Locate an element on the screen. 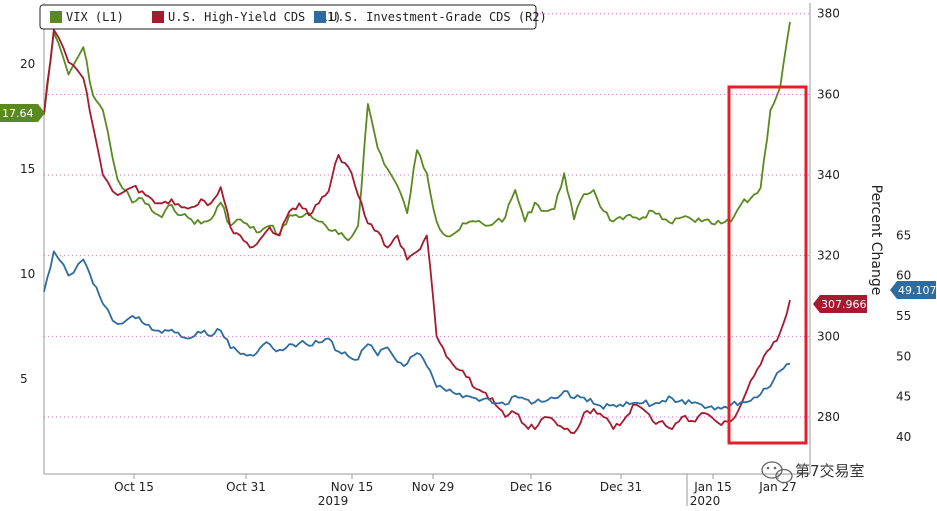  r1-tick-label: 360 is located at coordinates (828, 94).